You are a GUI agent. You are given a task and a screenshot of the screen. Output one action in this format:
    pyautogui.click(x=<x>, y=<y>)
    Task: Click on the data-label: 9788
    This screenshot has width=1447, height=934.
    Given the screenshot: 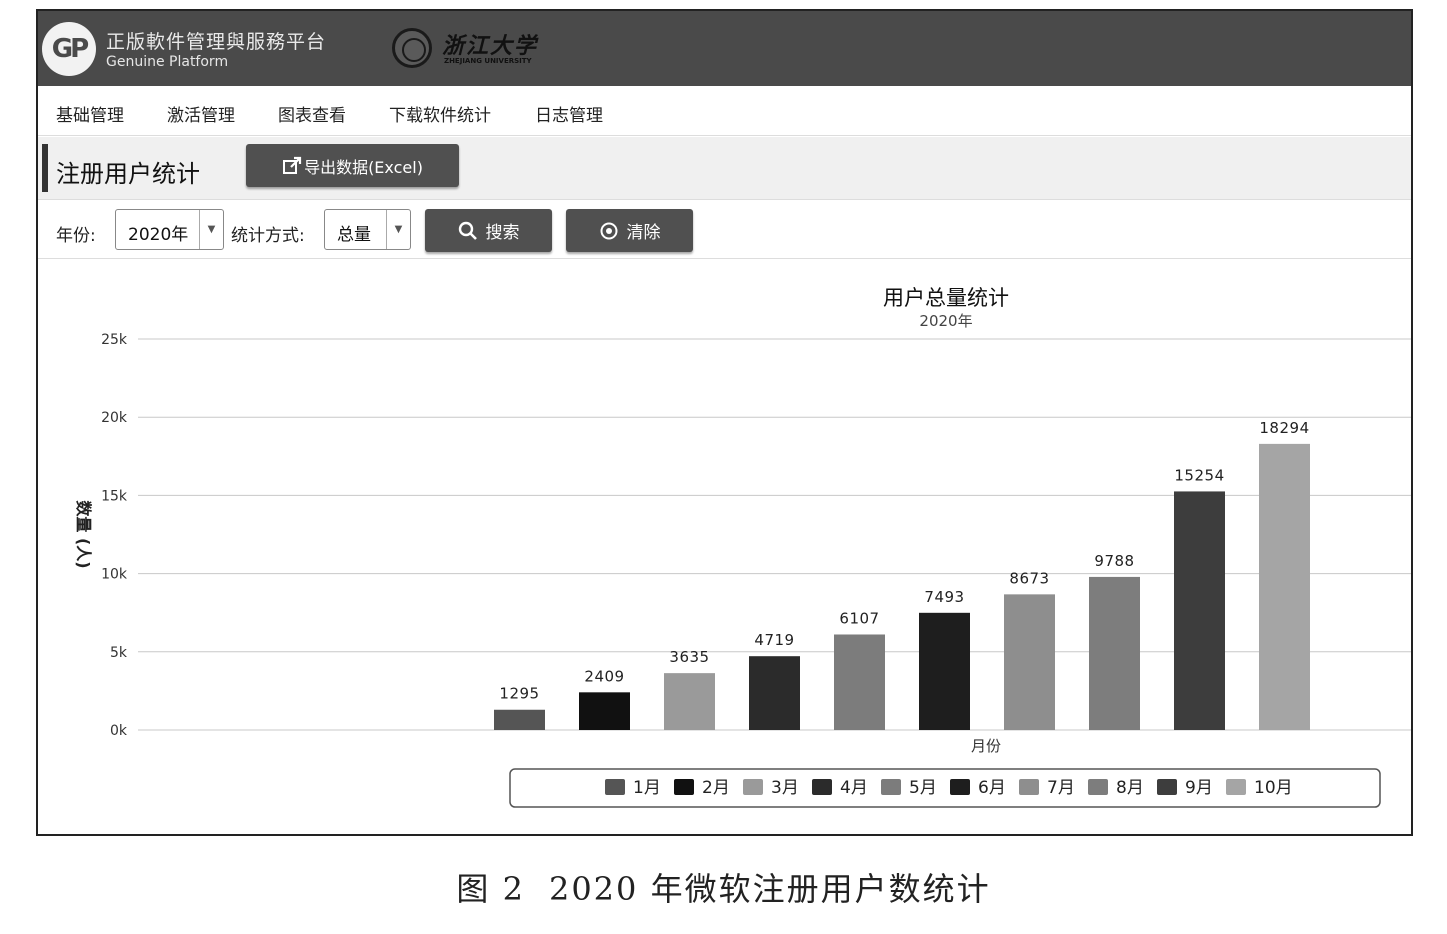 What is the action you would take?
    pyautogui.click(x=1114, y=561)
    